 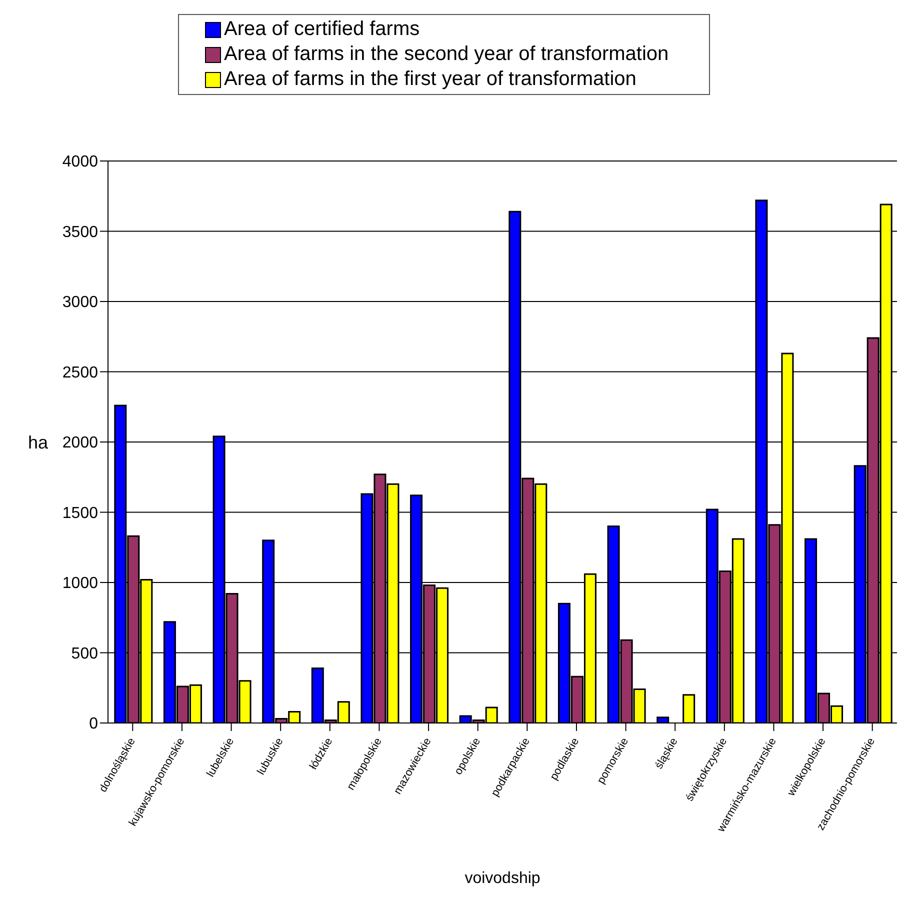 I want to click on legend-label: Area of certified farms, so click(x=322, y=29).